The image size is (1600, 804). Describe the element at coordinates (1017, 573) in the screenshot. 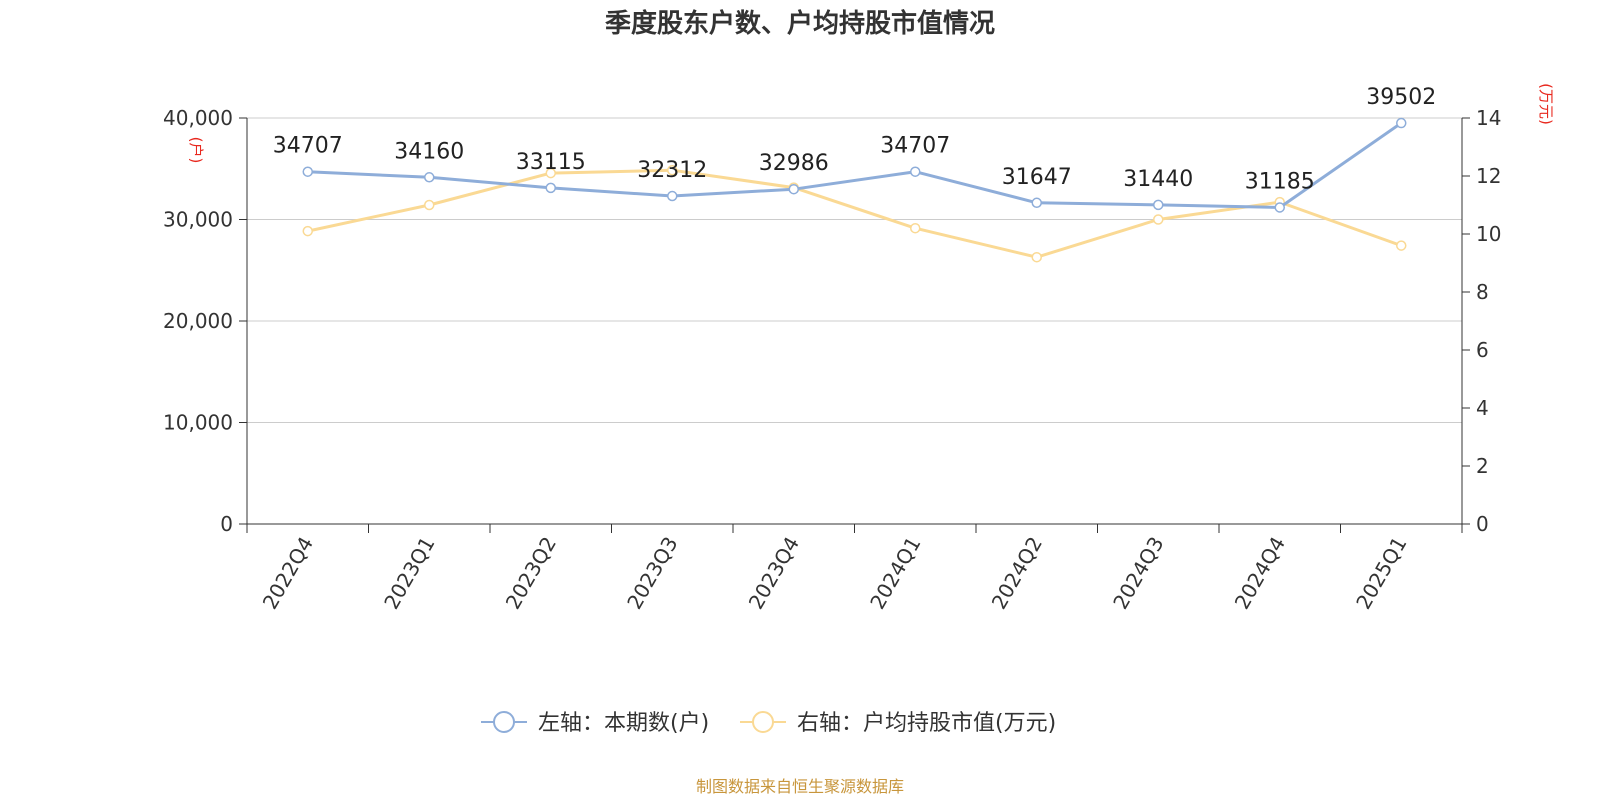

I see `x-axis-tick-label: 2024Q2` at that location.